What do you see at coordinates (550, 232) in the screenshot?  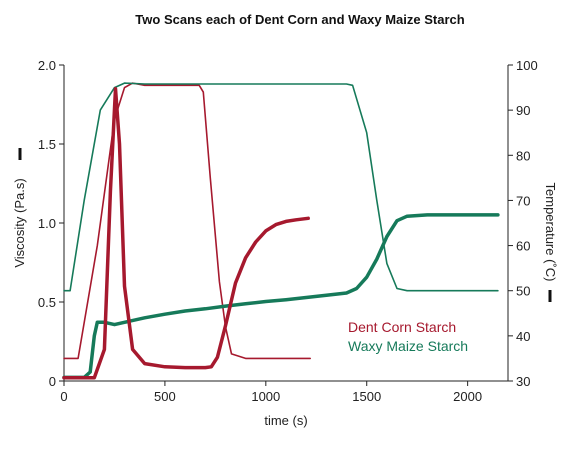 I see `y-axis-right-label-text: Temperature (˚C)` at bounding box center [550, 232].